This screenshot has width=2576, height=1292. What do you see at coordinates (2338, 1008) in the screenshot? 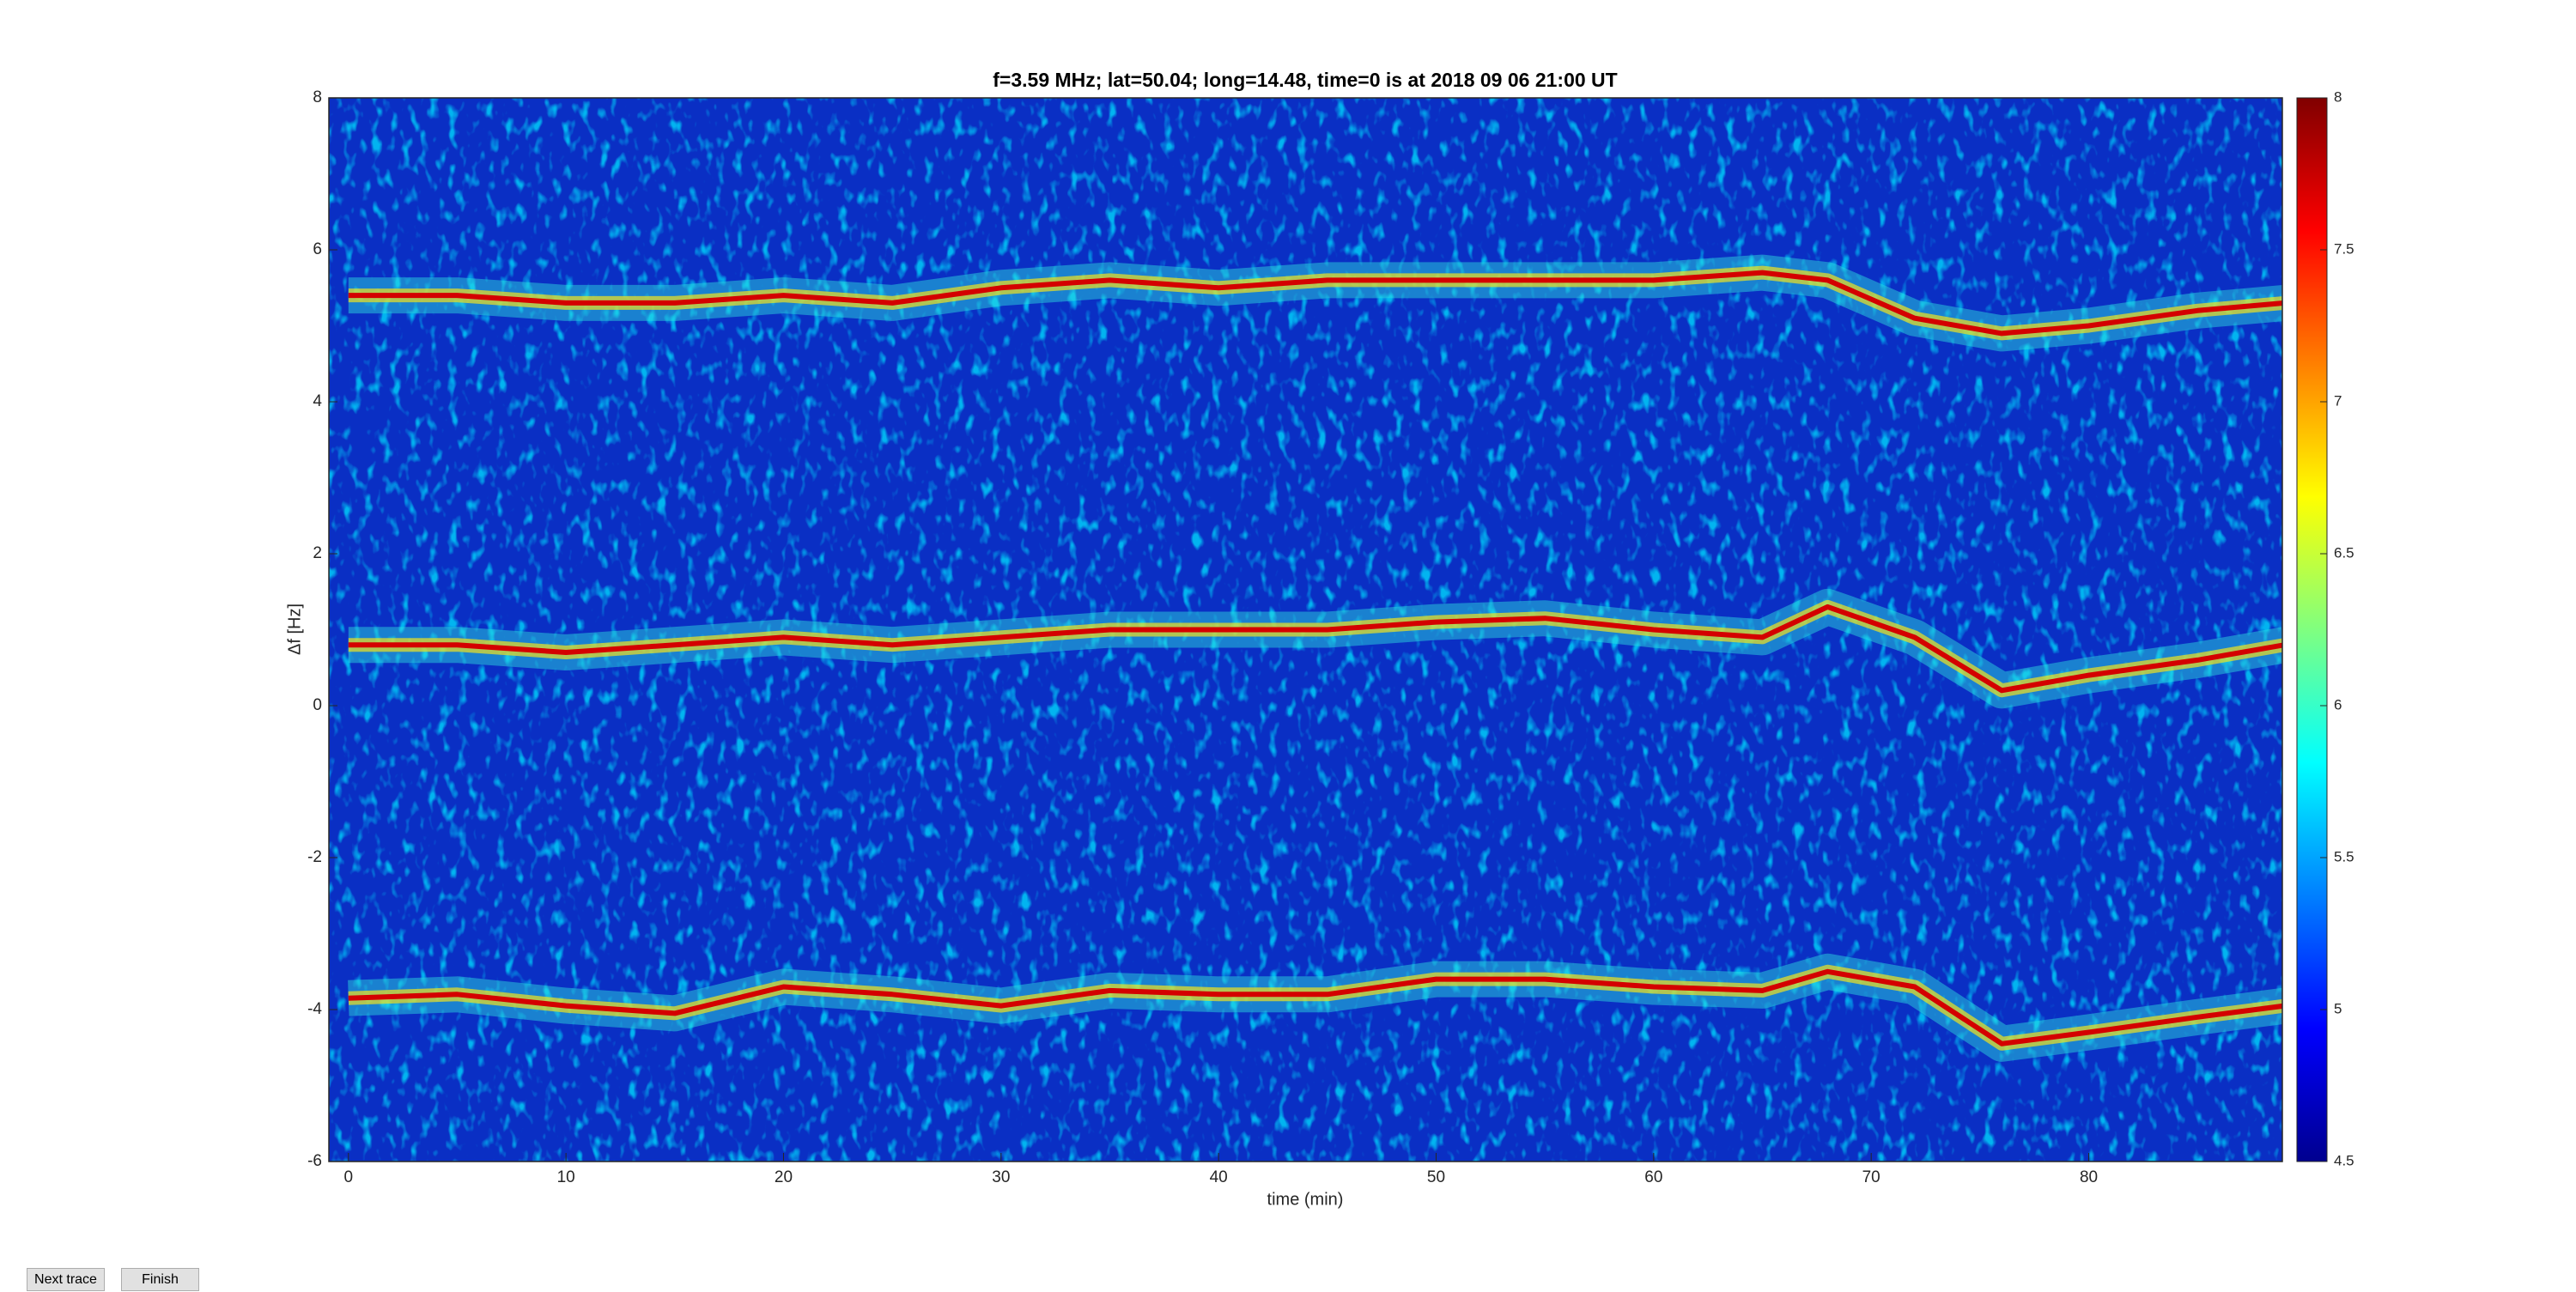
I see `colorbar-tick-label: 5` at bounding box center [2338, 1008].